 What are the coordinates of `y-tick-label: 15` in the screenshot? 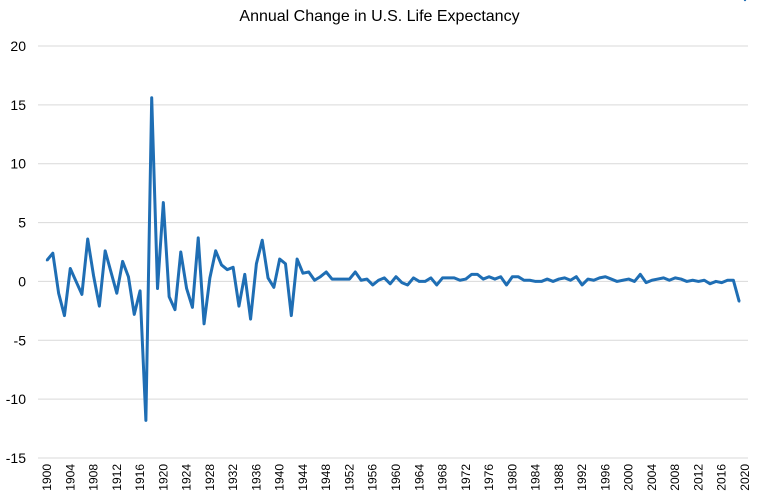 It's located at (18, 105).